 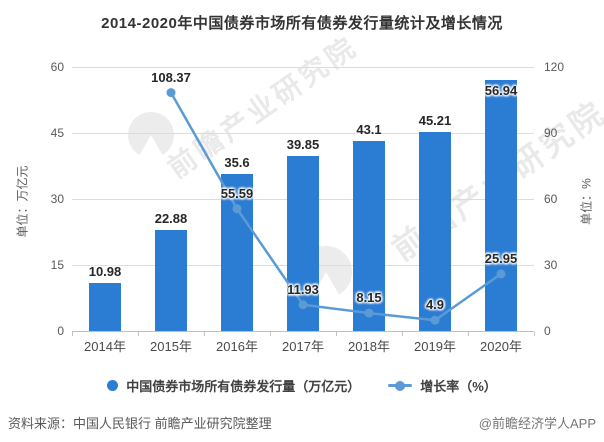 I want to click on legend: 中国债券市场所有债券发行量（万亿元） 增长率（%）, so click(x=302, y=385).